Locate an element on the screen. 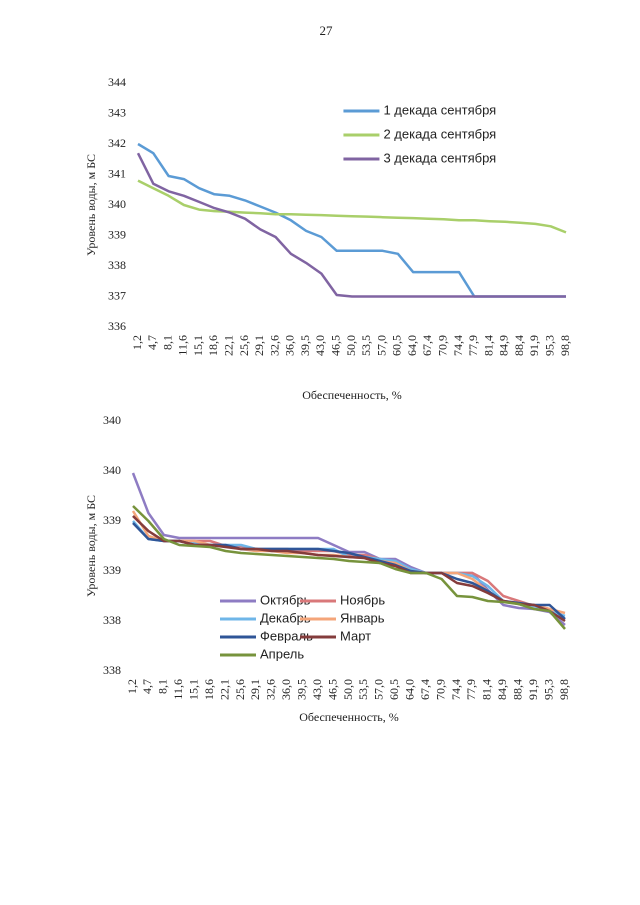  legend-label: Октябрь is located at coordinates (285, 599).